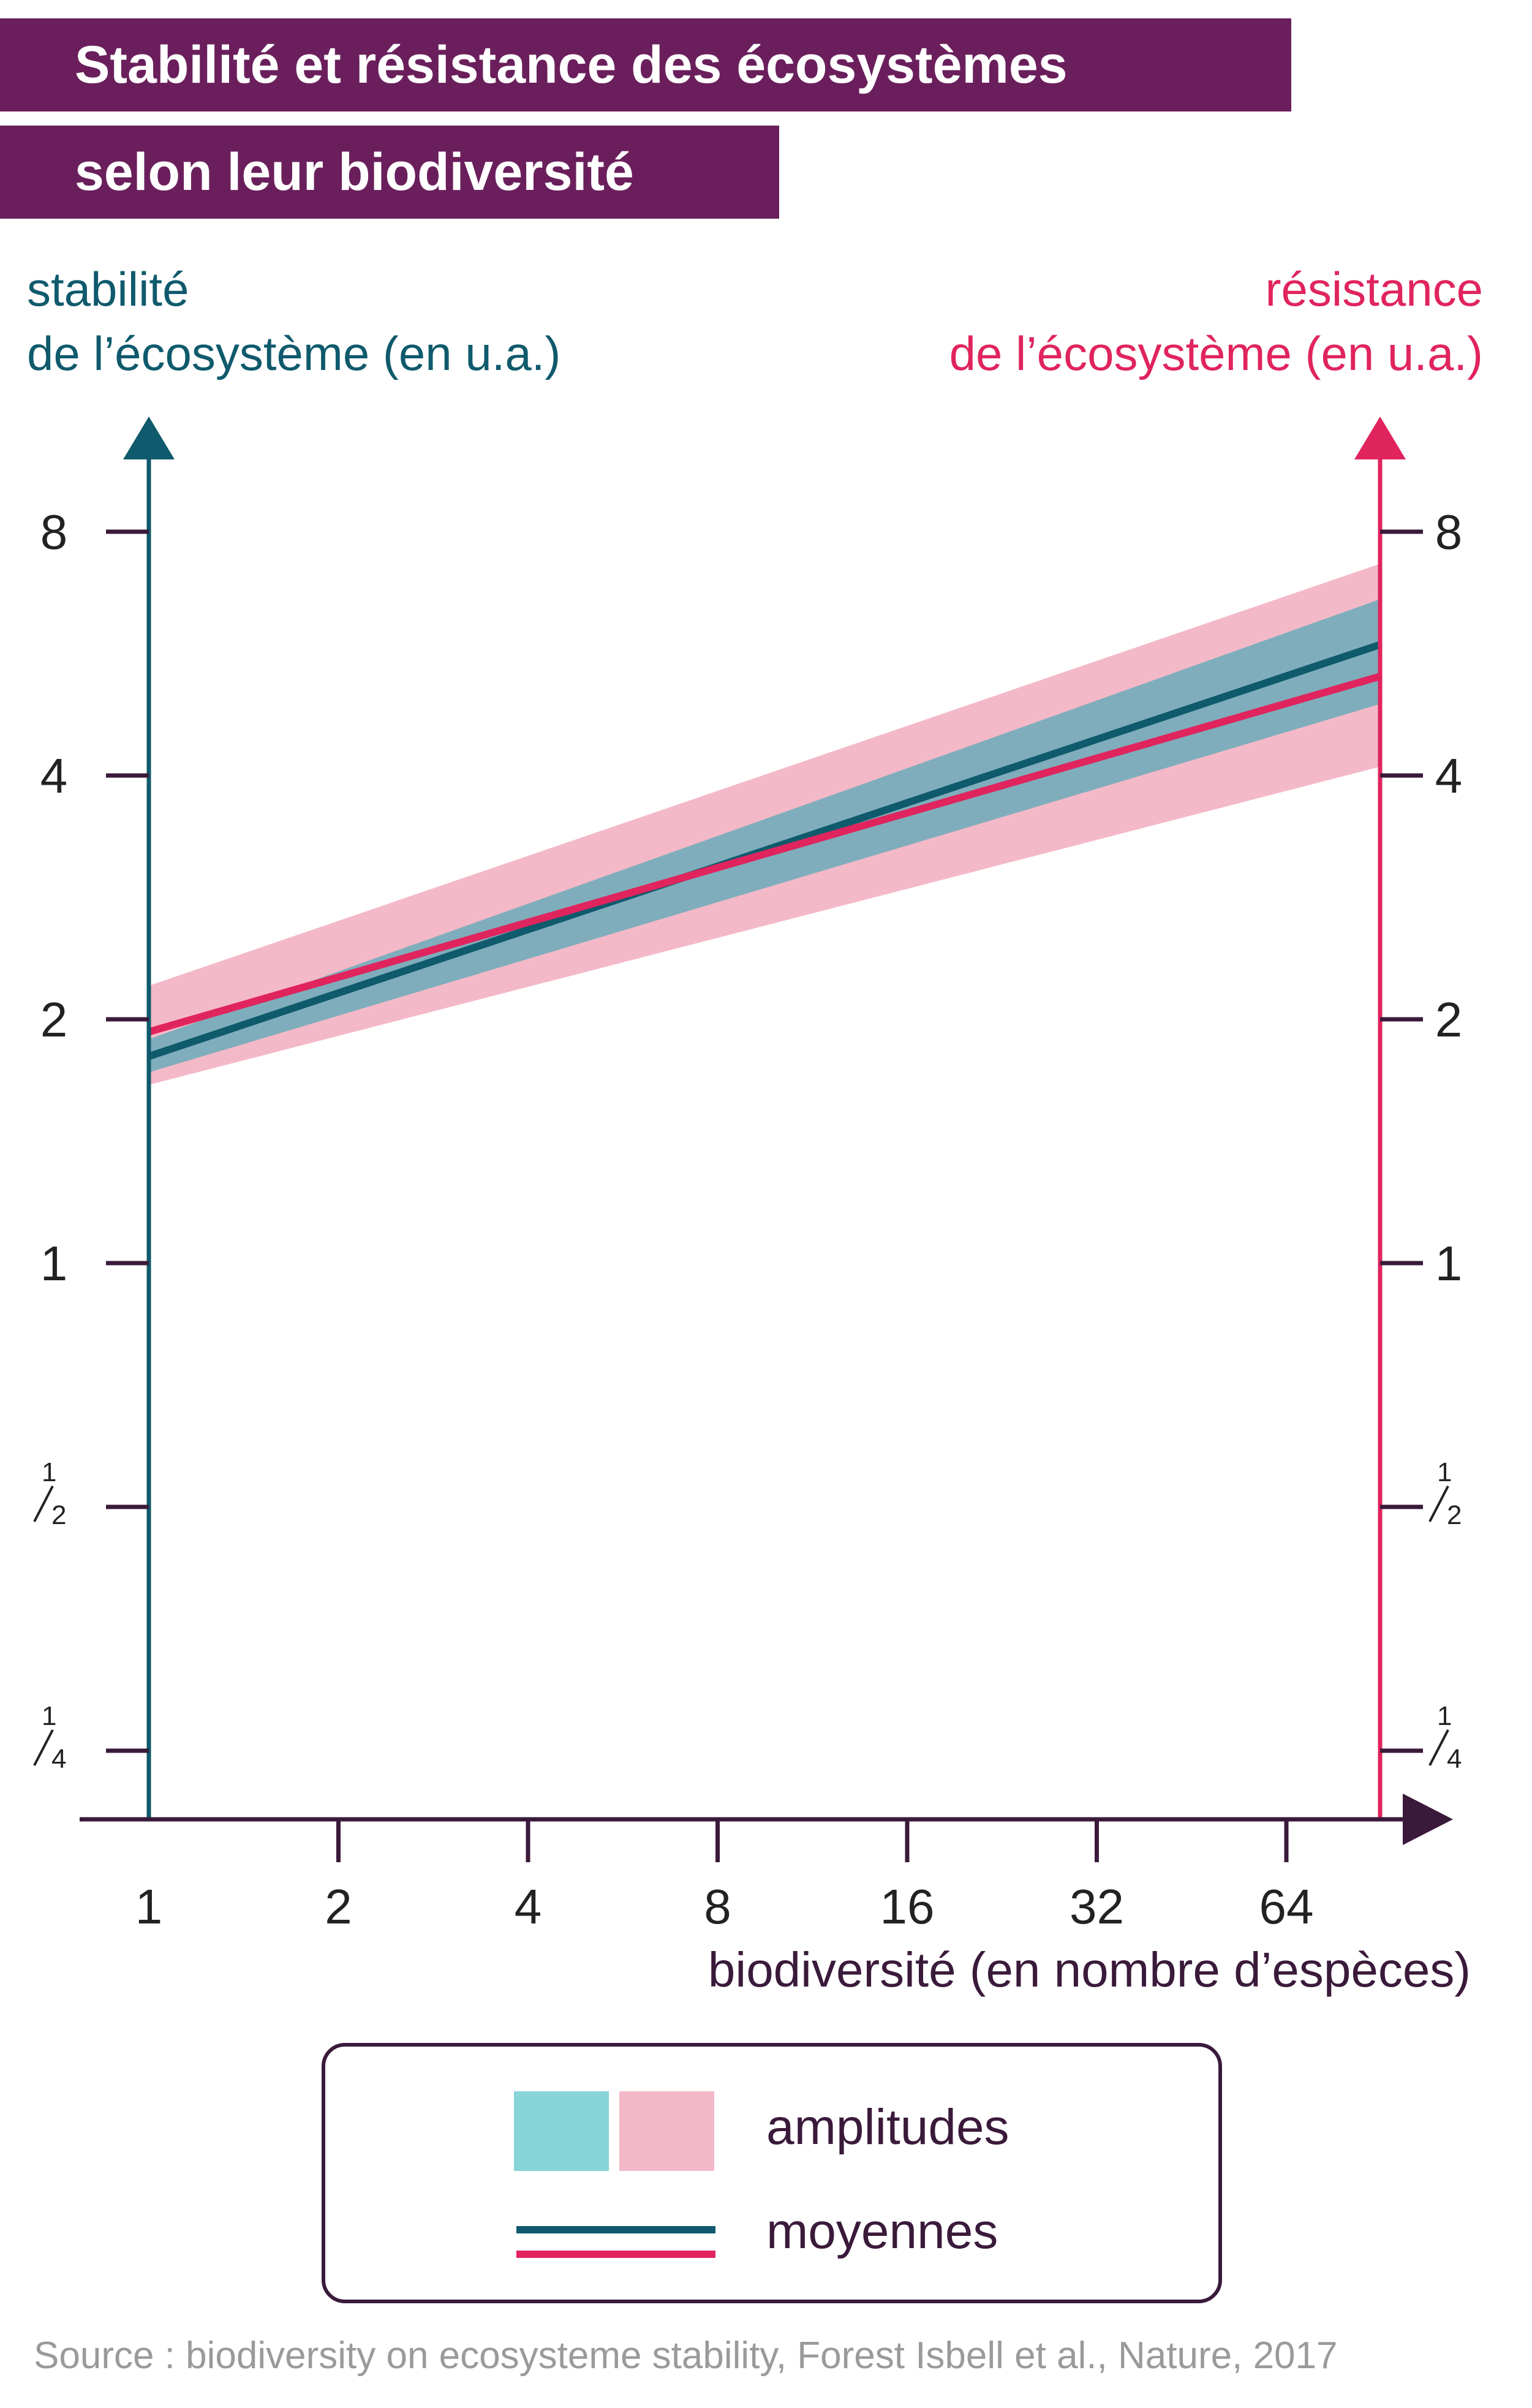  What do you see at coordinates (561, 2131) in the screenshot?
I see `legend-swatch-stability-band` at bounding box center [561, 2131].